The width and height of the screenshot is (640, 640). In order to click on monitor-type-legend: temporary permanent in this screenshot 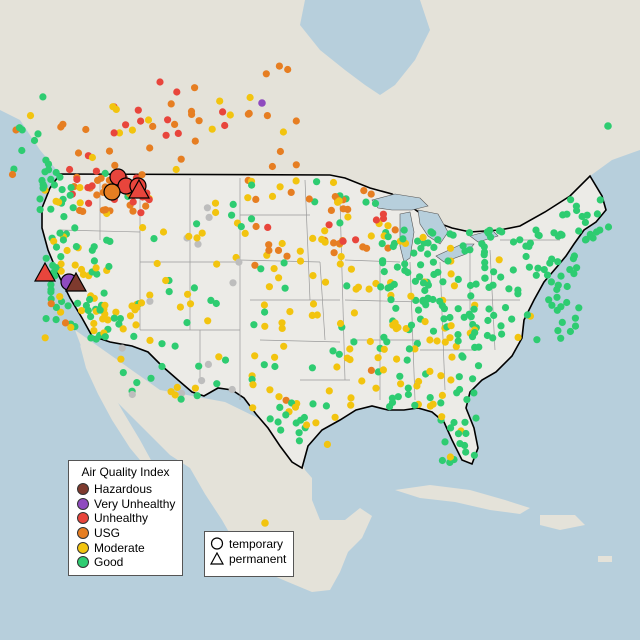, I will do `click(249, 554)`.